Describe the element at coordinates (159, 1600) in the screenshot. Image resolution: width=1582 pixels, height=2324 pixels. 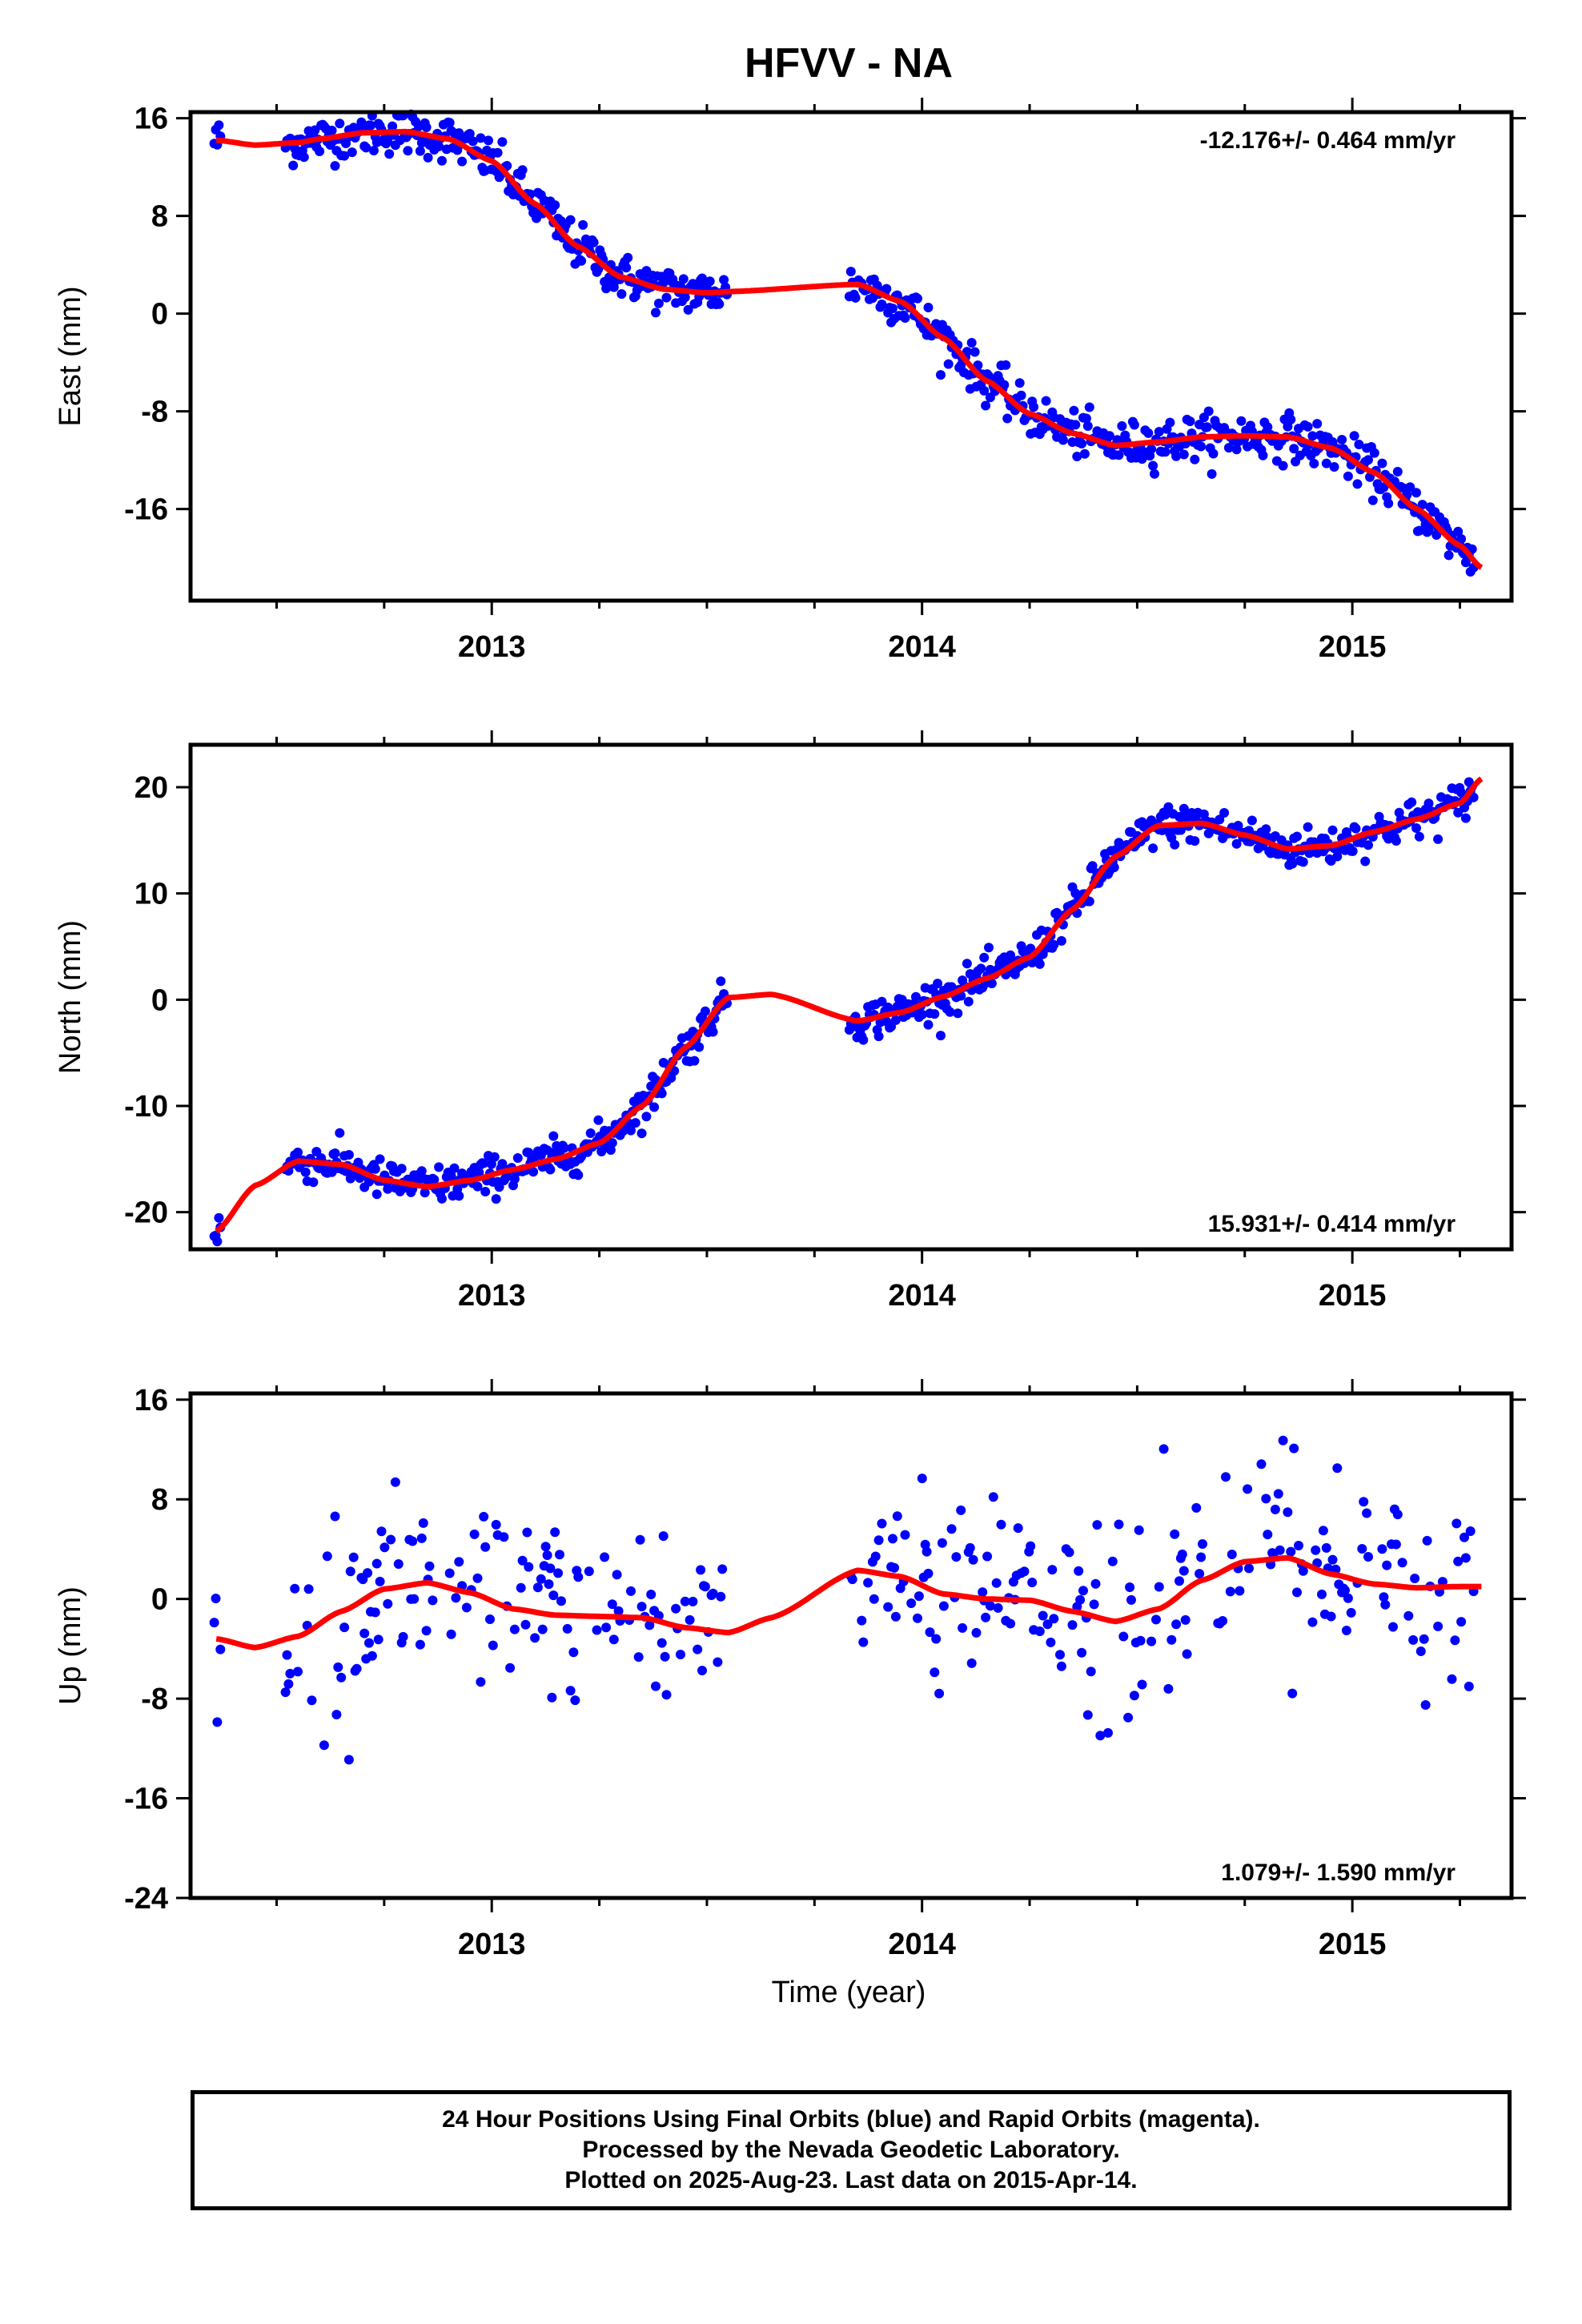
I see `y-tick-label: 0` at that location.